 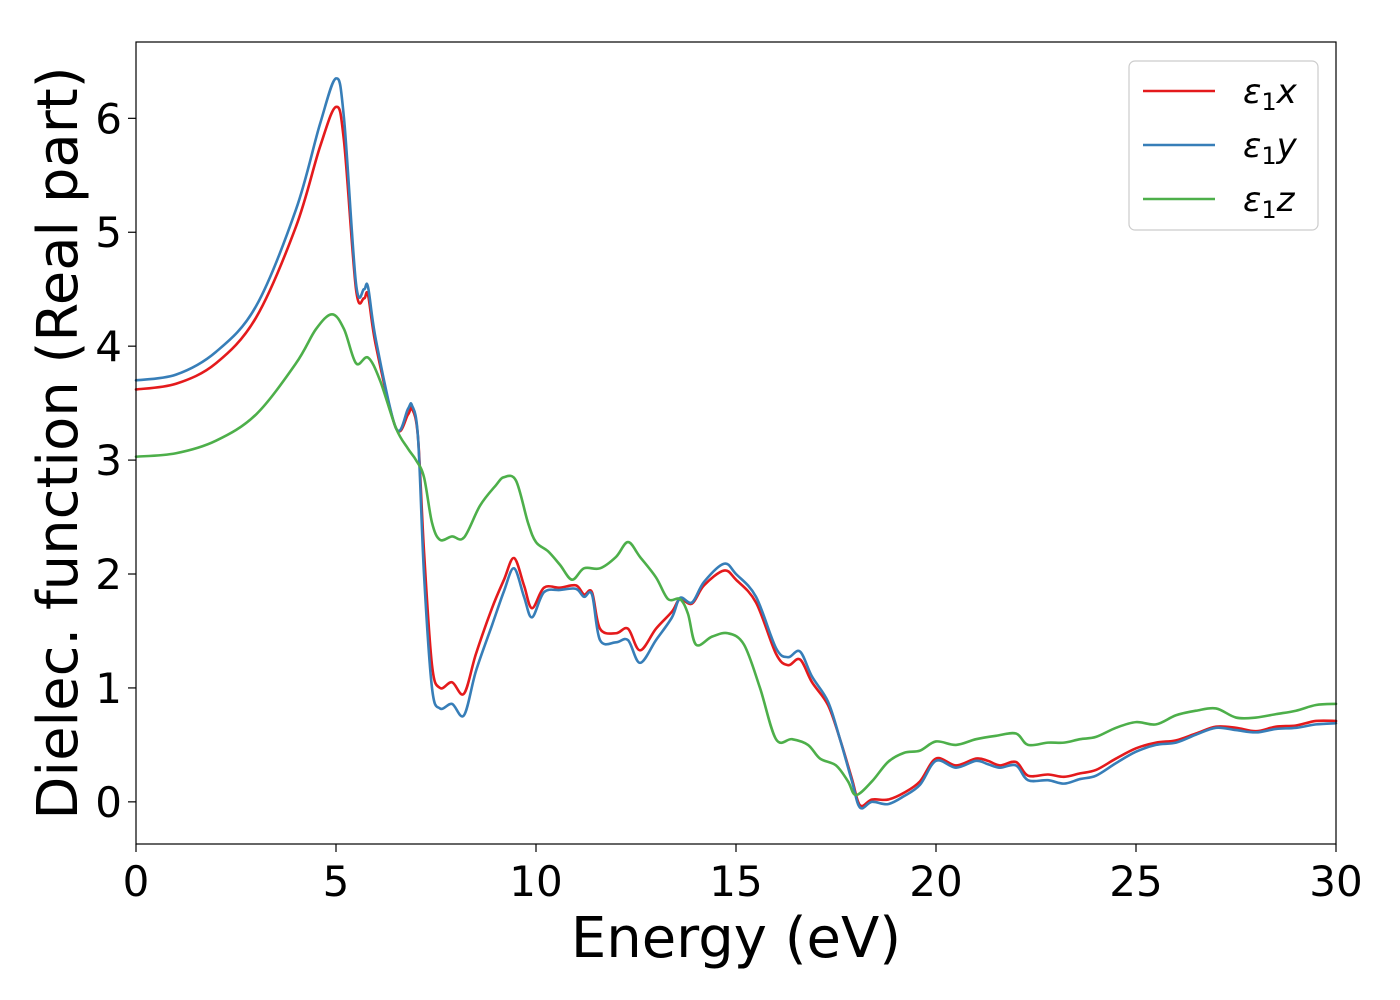 I want to click on y-tick-label: 2, so click(x=108, y=574).